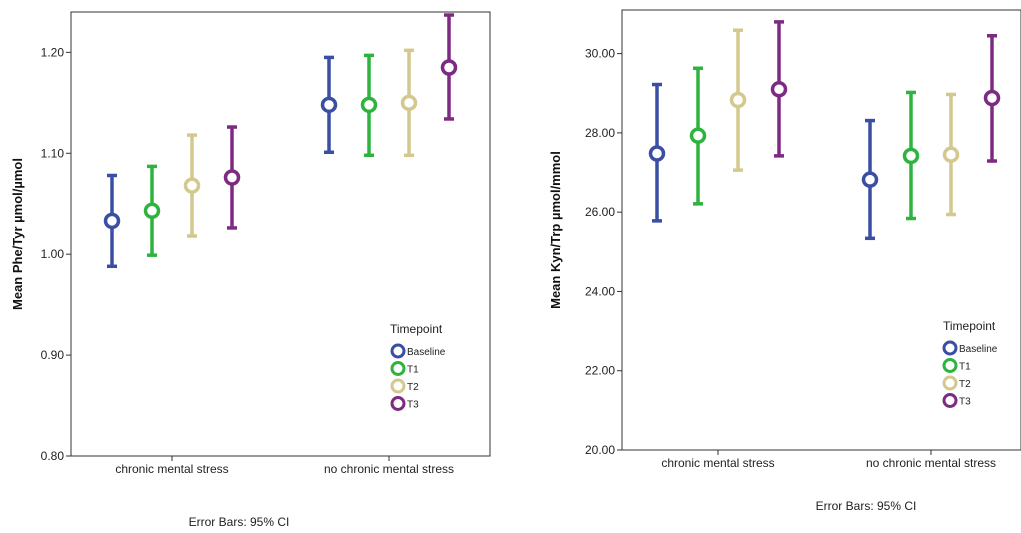 The image size is (1021, 533). Describe the element at coordinates (866, 506) in the screenshot. I see `footnote-right: Error Bars: 95% CI` at that location.